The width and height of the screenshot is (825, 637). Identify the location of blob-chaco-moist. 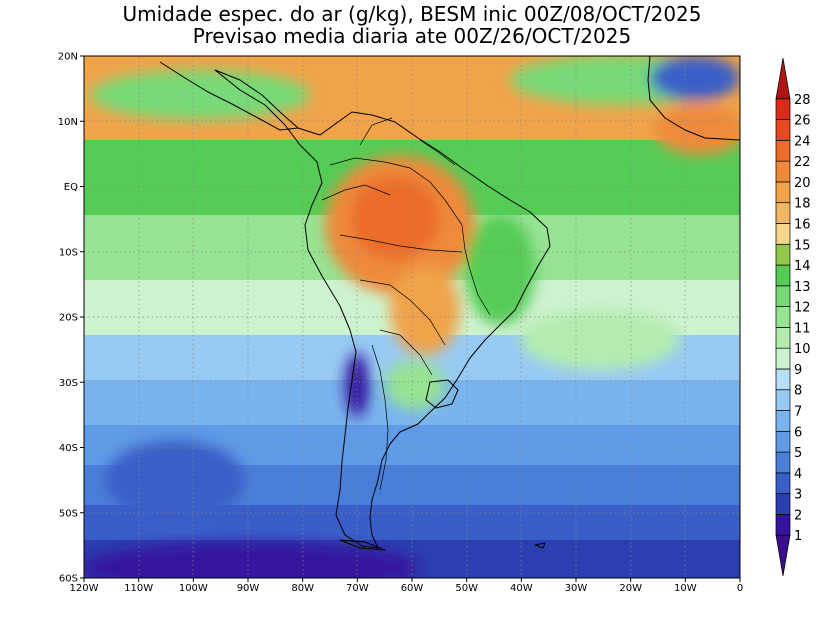
(425, 310).